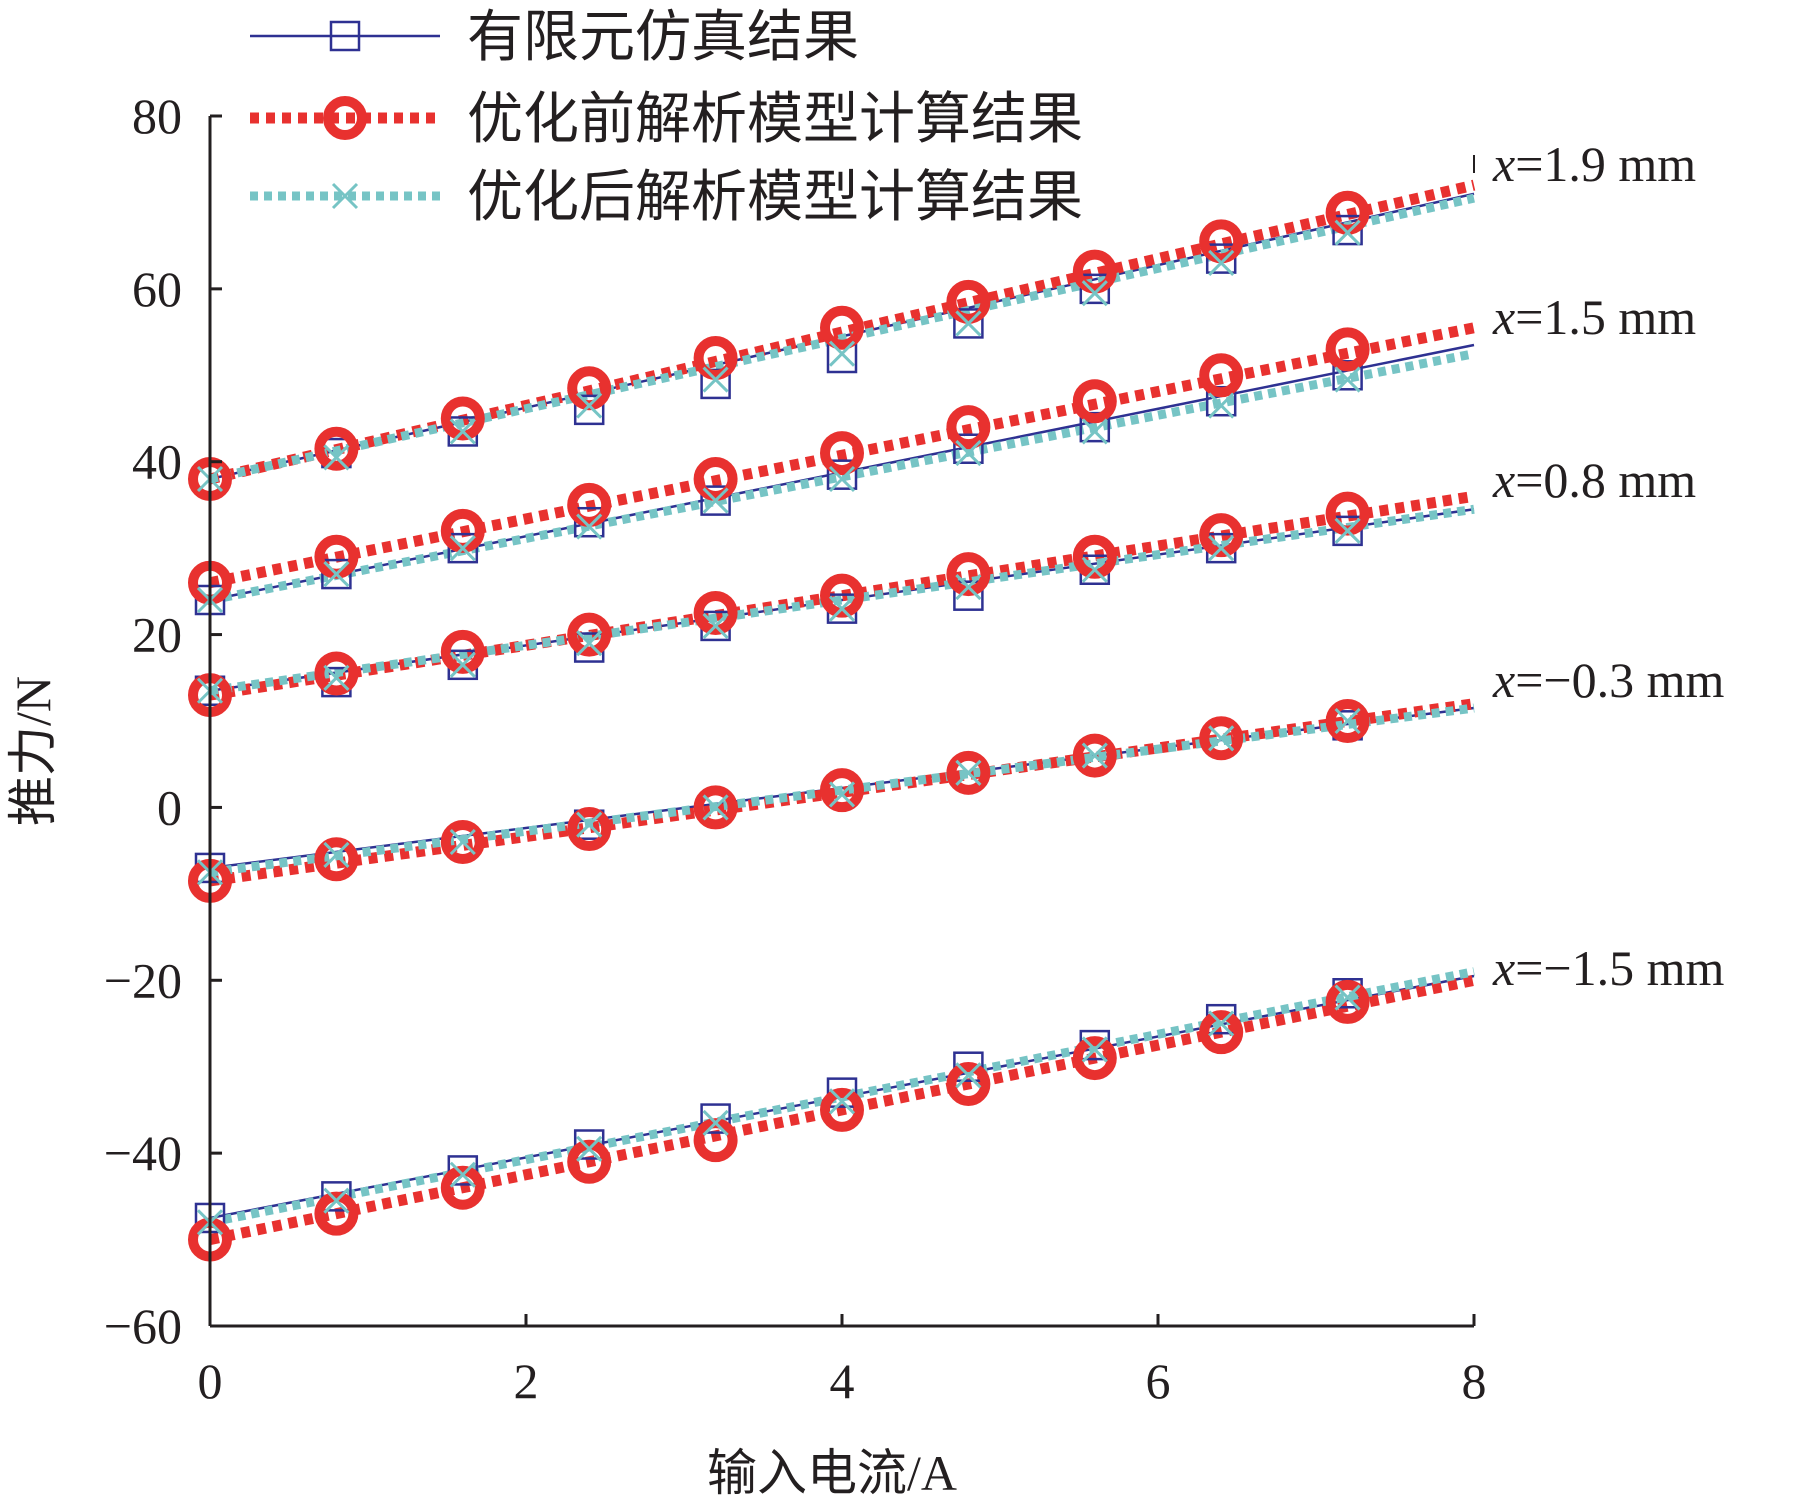 The height and width of the screenshot is (1511, 1801). I want to click on x-tick-label: 8, so click(1474, 1381).